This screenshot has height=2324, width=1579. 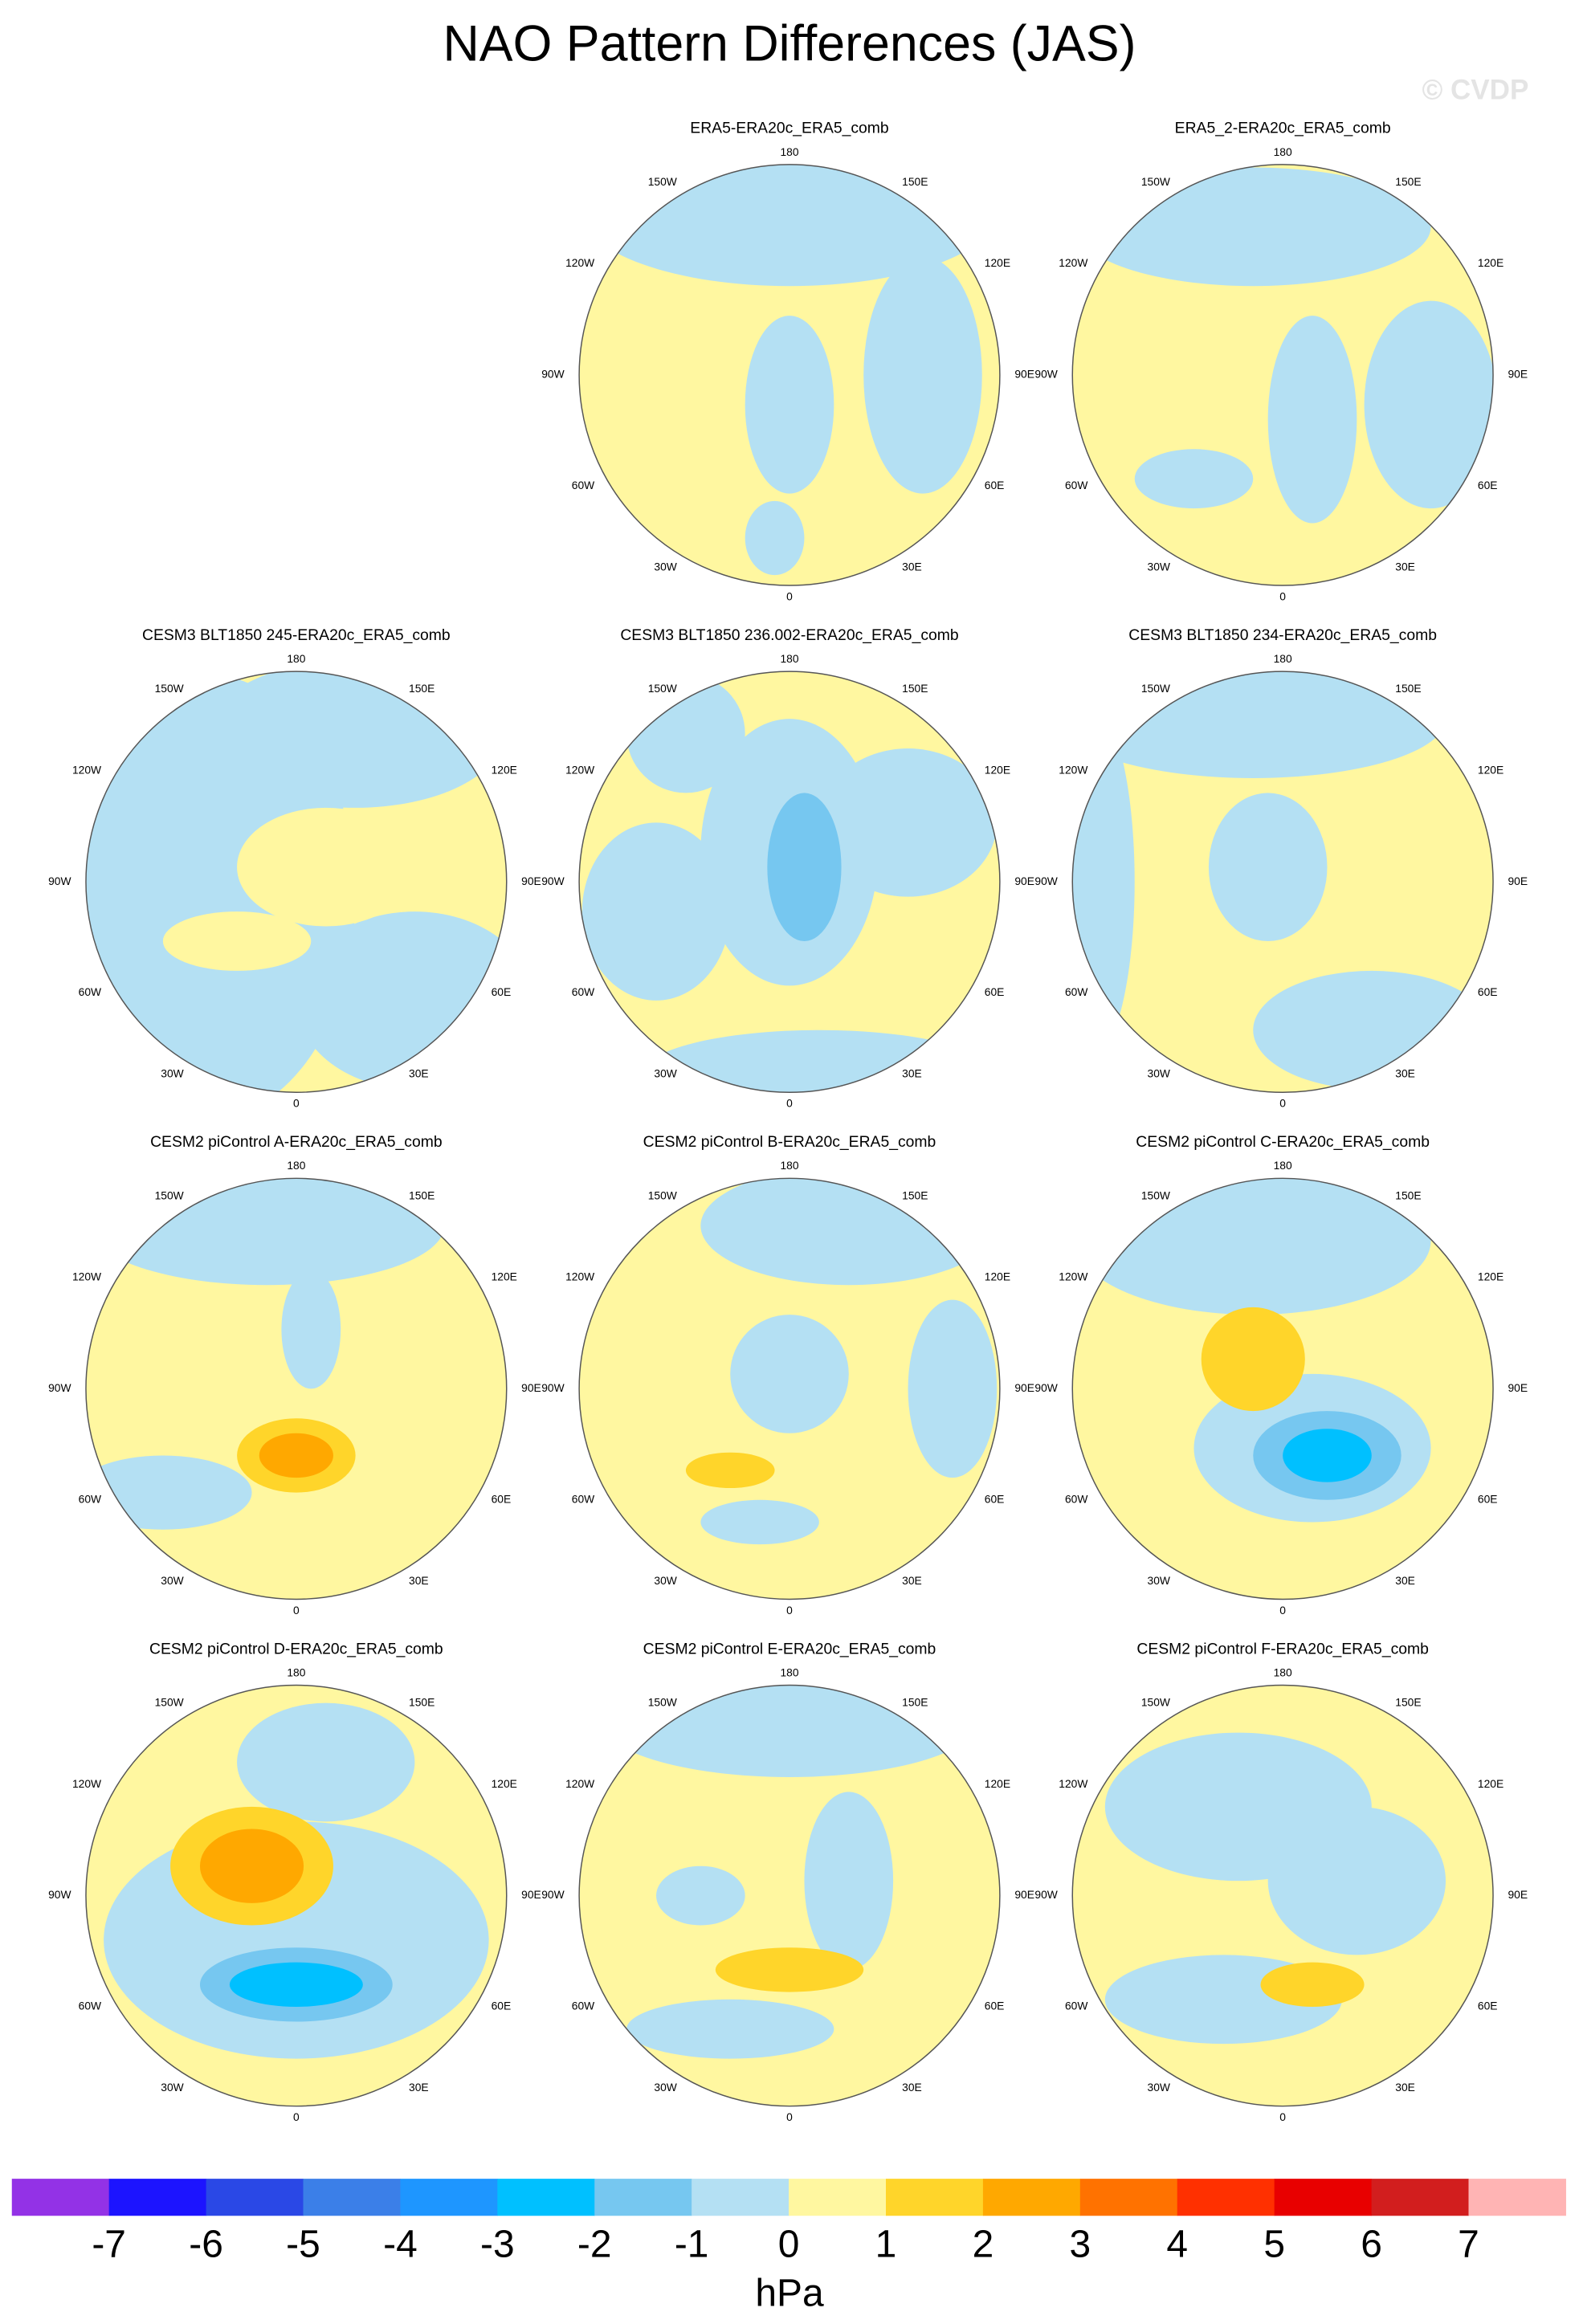 I want to click on panel-title: CESM2 piControl A-ERA20c_ERA5_comb, so click(x=296, y=1142).